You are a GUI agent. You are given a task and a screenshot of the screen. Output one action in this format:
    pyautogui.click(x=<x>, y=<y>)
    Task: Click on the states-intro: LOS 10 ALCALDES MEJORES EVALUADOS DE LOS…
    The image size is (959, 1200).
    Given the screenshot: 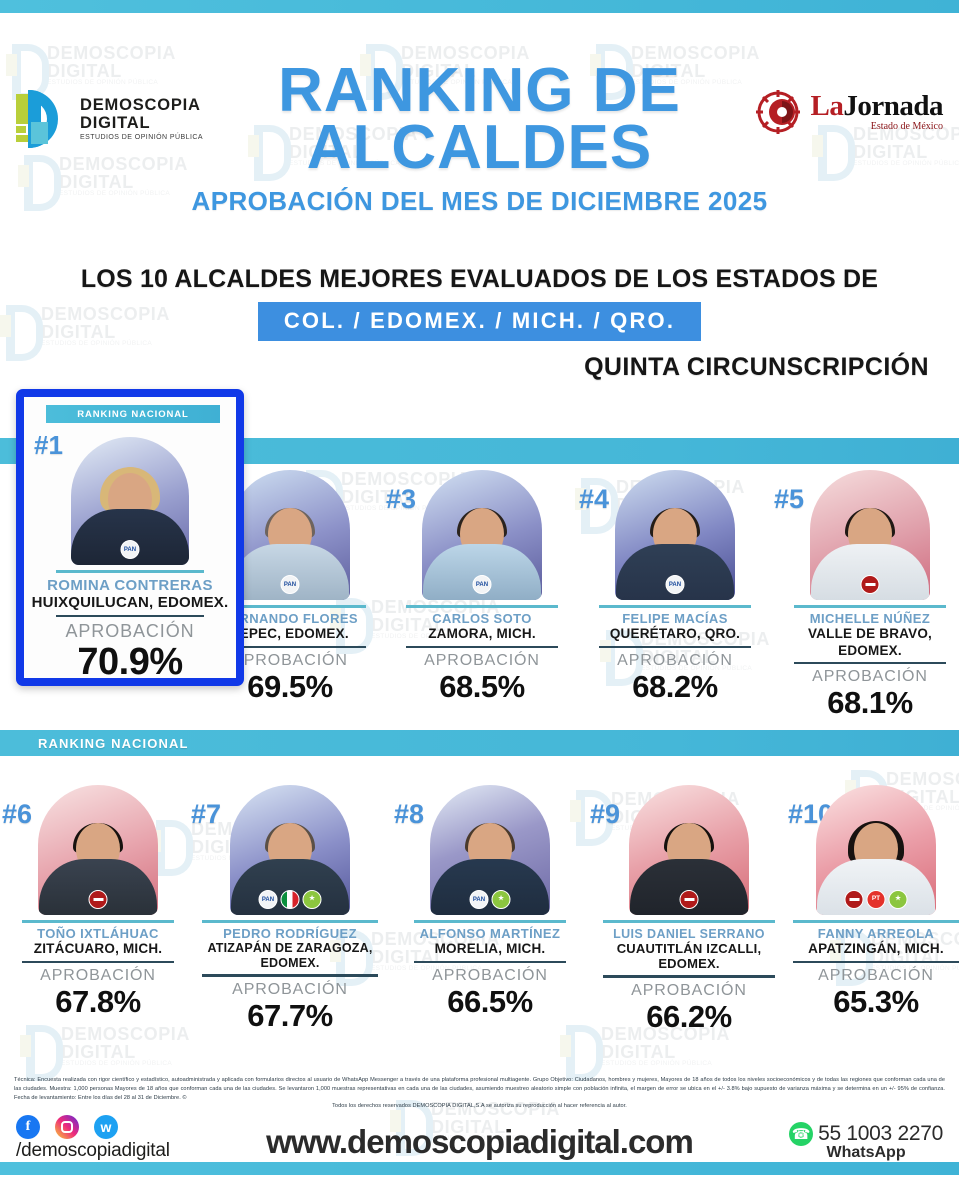 What is the action you would take?
    pyautogui.click(x=479, y=279)
    